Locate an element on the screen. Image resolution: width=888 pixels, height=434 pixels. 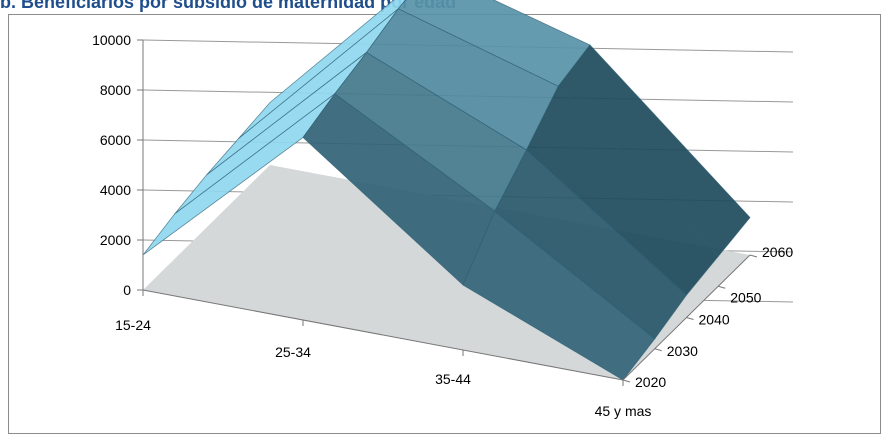
x-tick-label-0: 15-24 is located at coordinates (133, 325).